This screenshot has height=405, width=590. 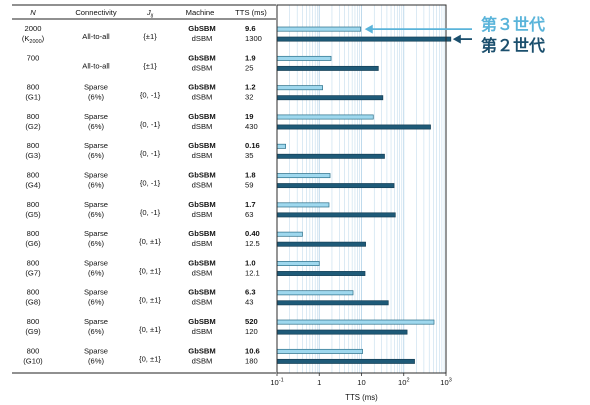 What do you see at coordinates (150, 65) in the screenshot?
I see `cell-jij: {±1}` at bounding box center [150, 65].